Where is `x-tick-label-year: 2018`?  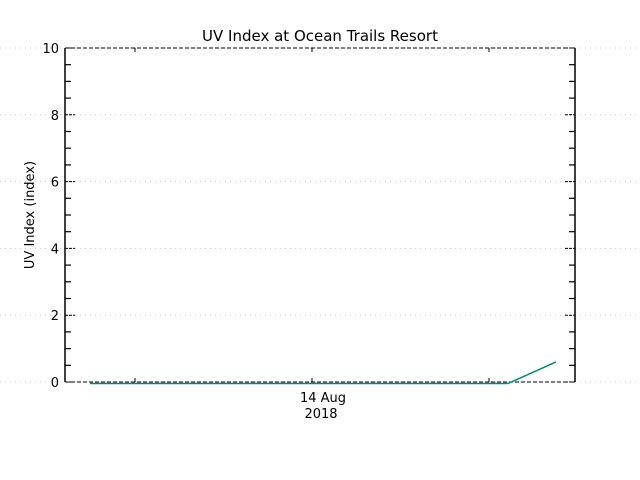 x-tick-label-year: 2018 is located at coordinates (320, 414).